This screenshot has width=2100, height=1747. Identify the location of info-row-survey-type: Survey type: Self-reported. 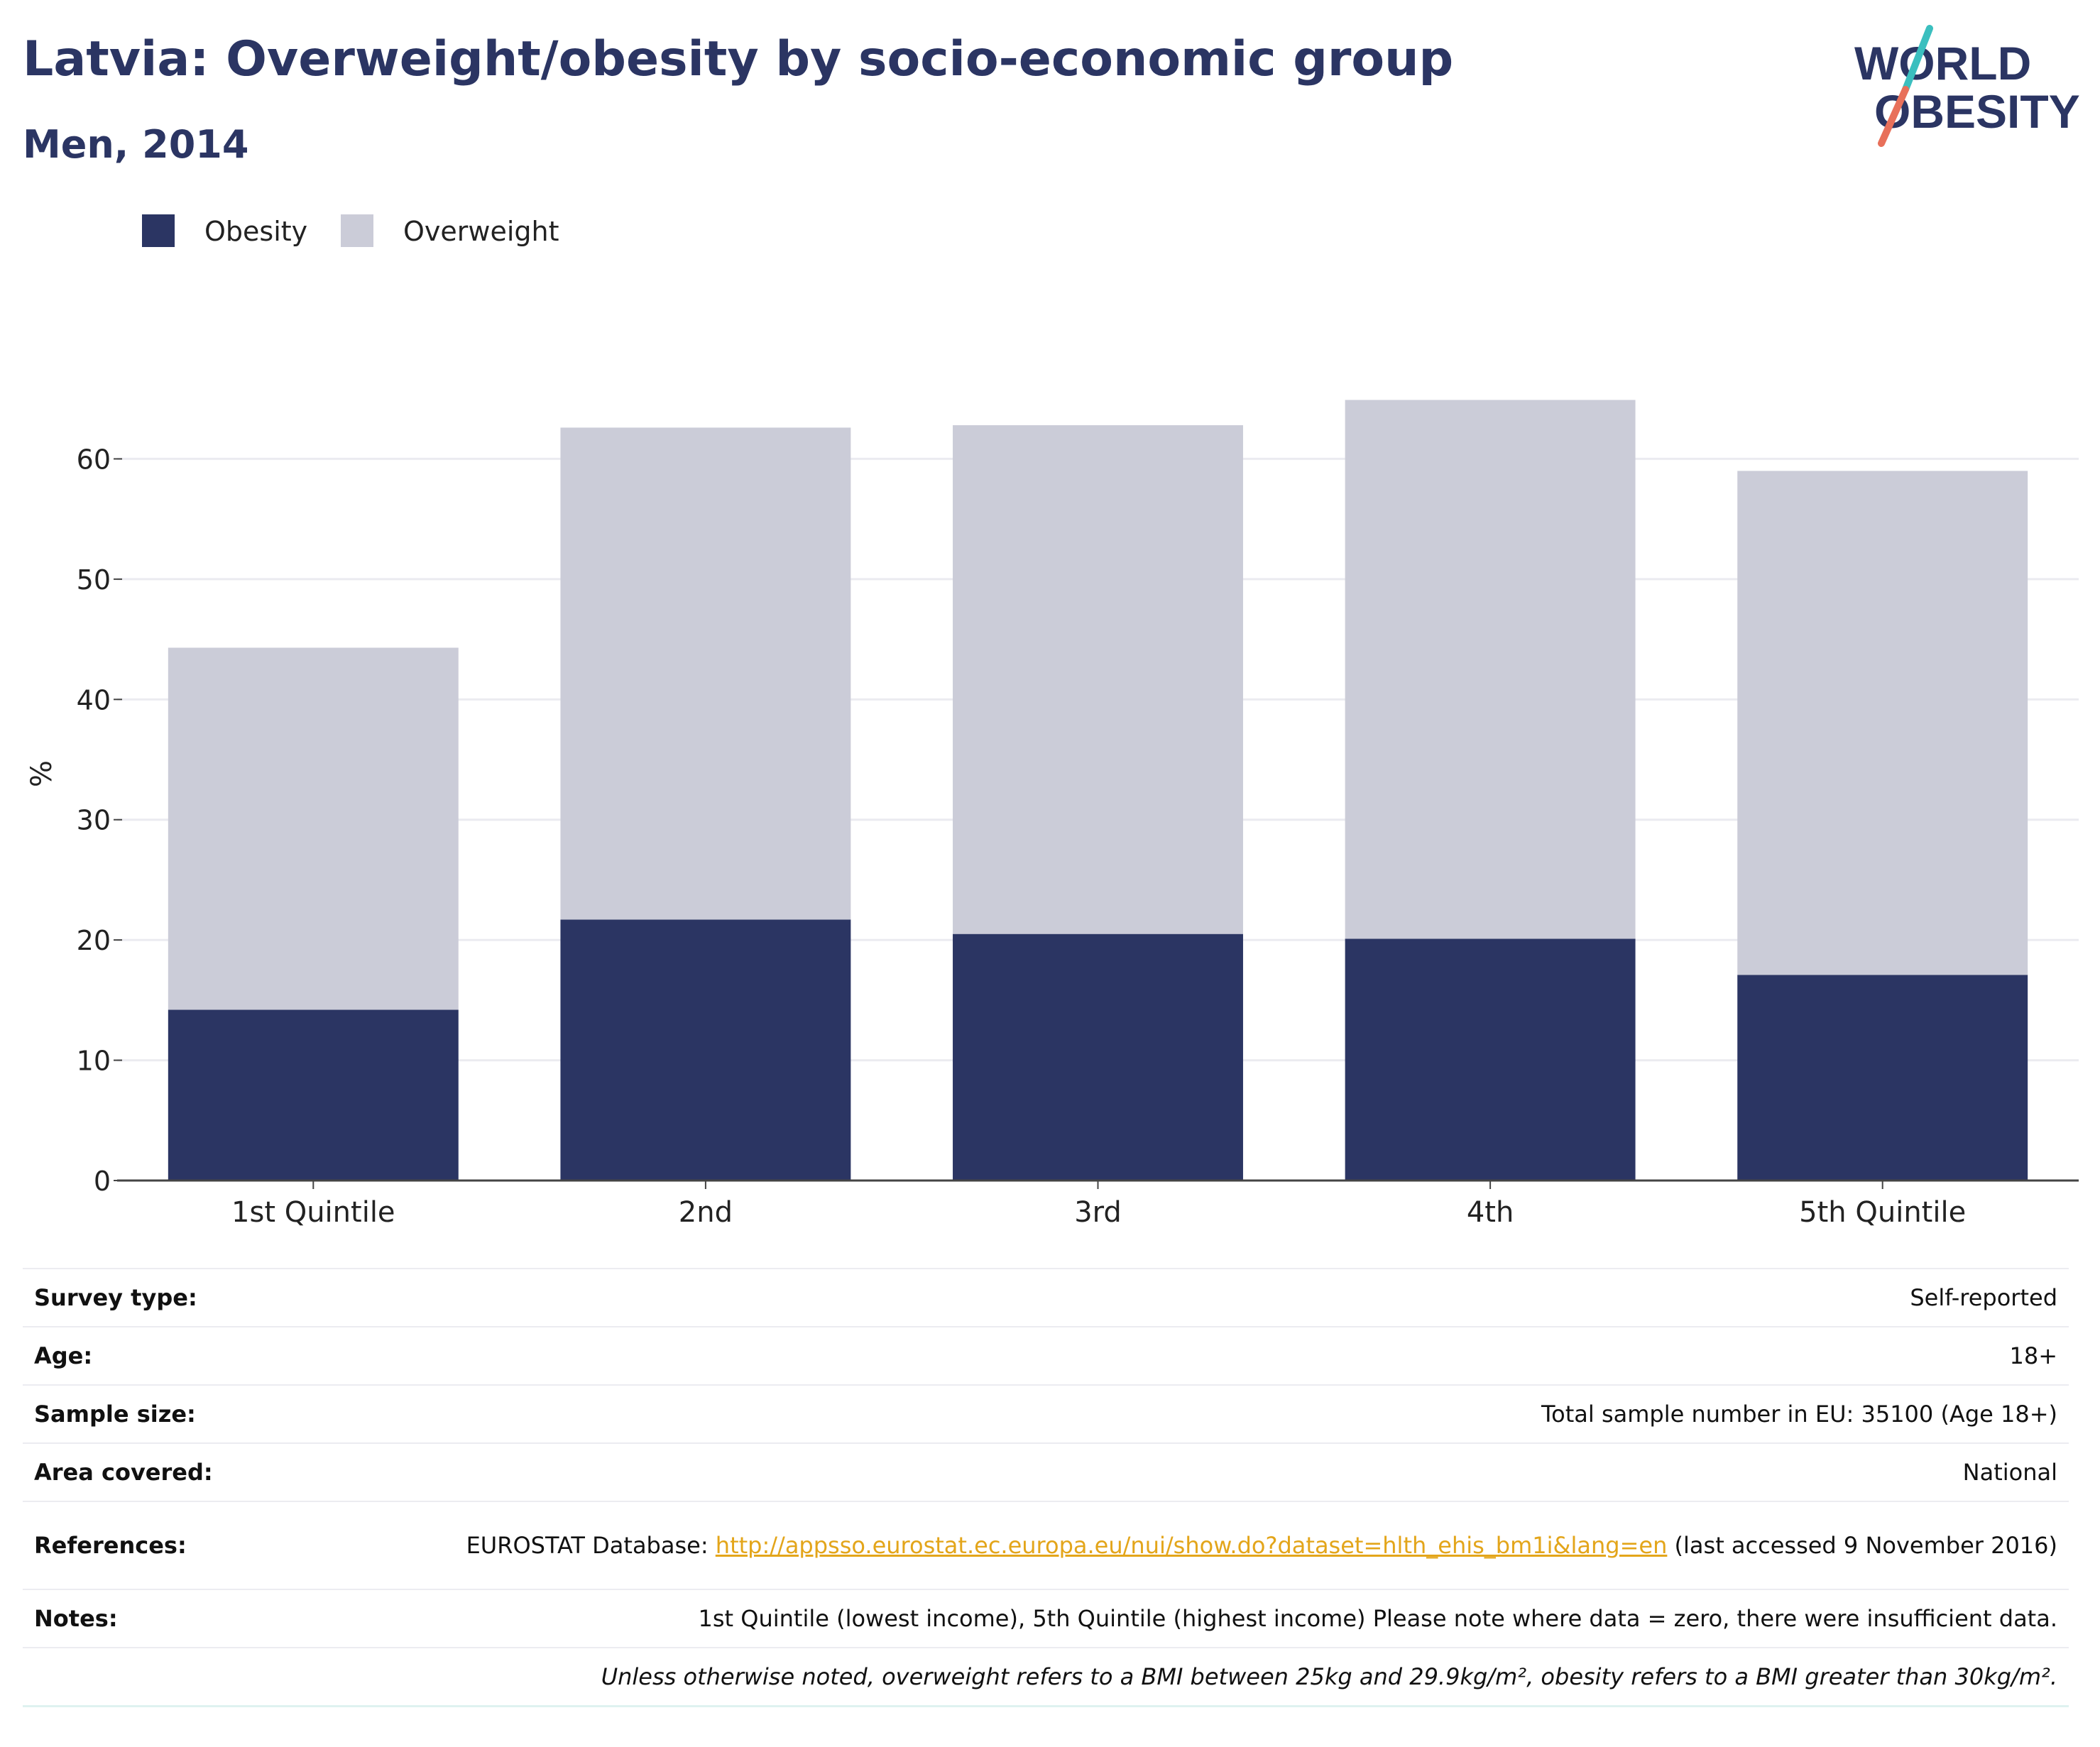
(1046, 1298).